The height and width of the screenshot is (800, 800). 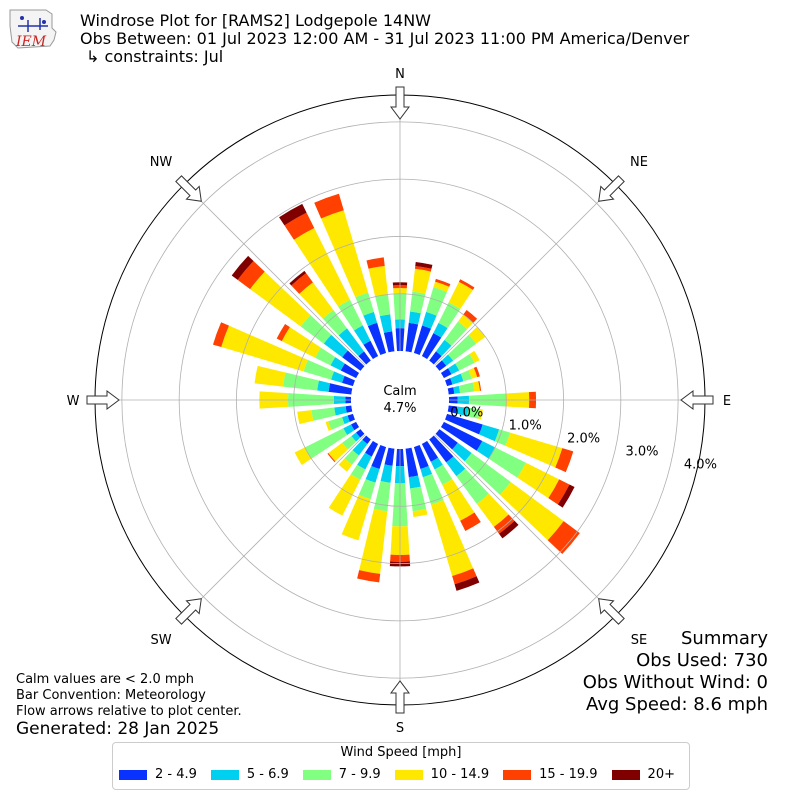 I want to click on calm-label: Calm, so click(x=399, y=391).